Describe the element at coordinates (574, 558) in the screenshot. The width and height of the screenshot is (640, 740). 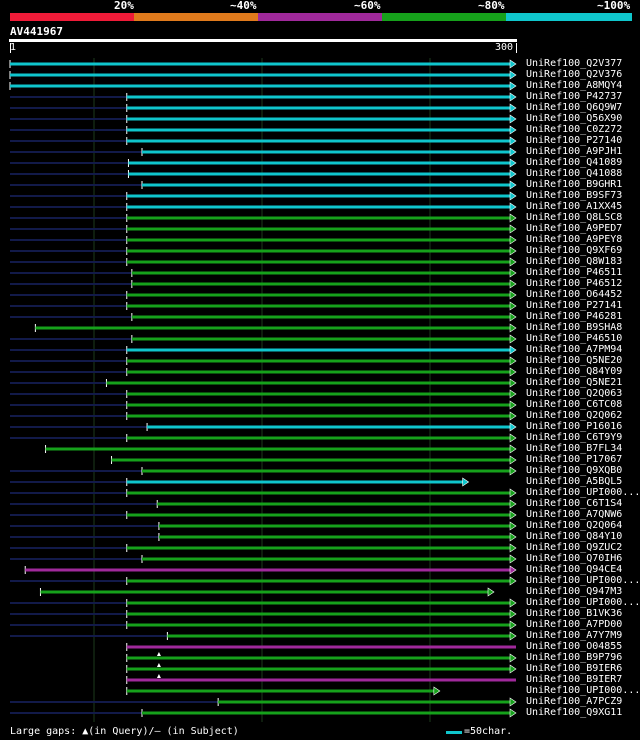
I see `hit-label-46: UniRef100_Q70IH6` at that location.